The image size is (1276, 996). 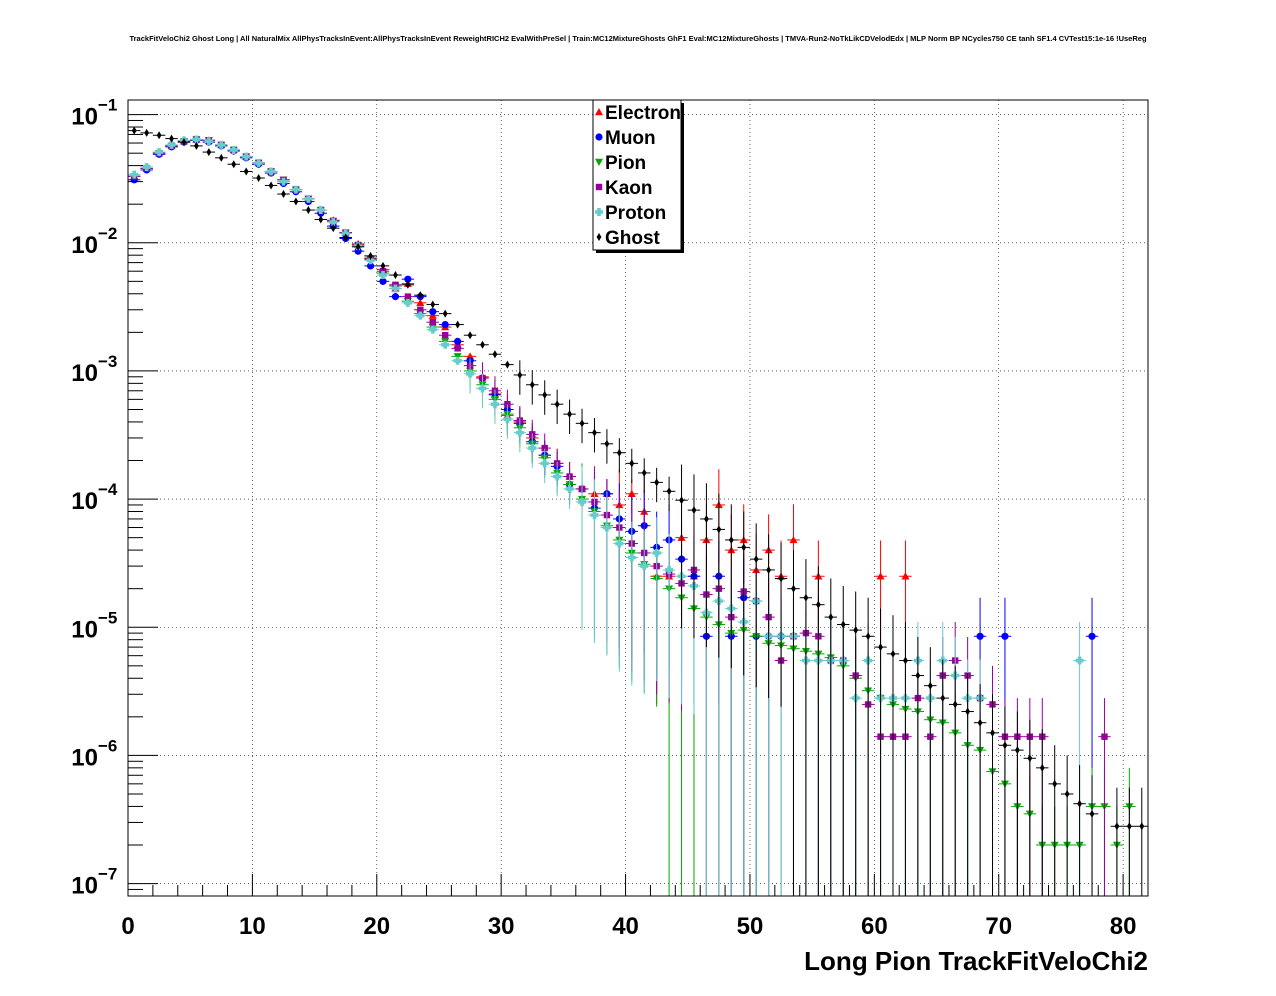 What do you see at coordinates (108, 489) in the screenshot?
I see `y-tick-exponent: −4` at bounding box center [108, 489].